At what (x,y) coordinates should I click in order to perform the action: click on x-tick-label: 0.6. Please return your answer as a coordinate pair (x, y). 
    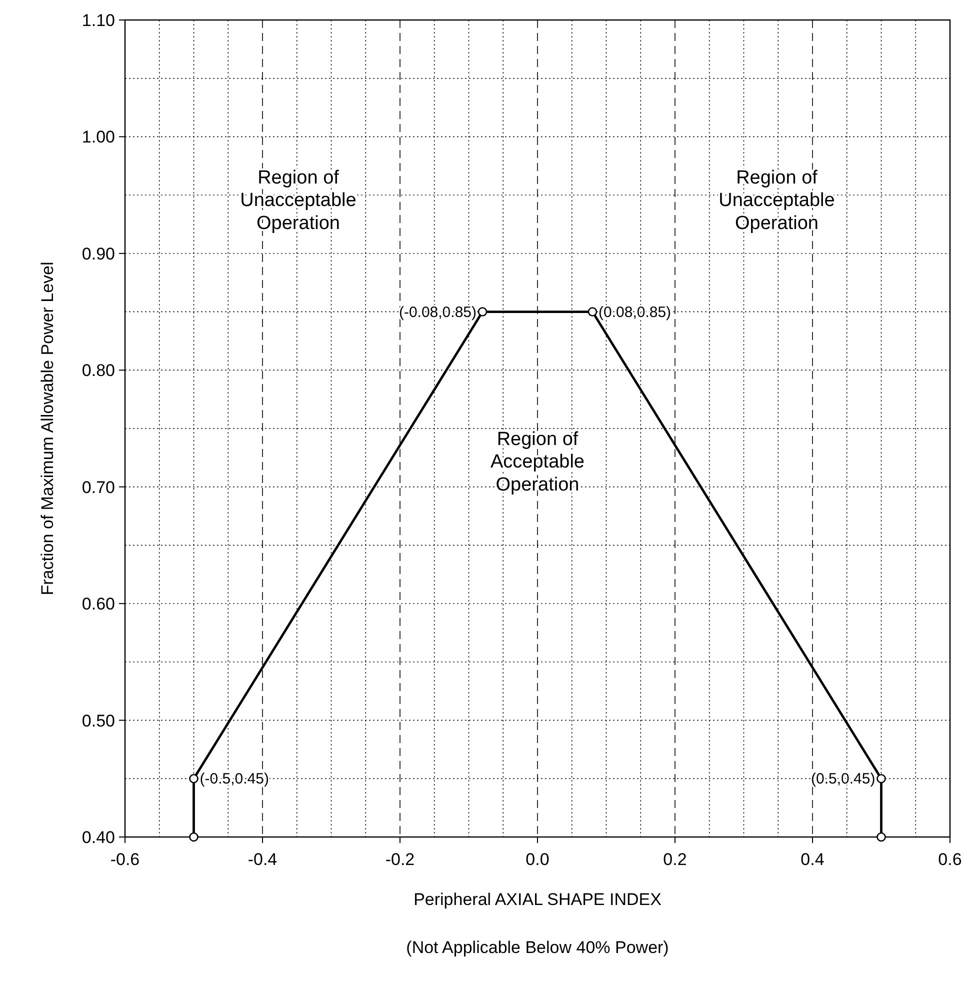
    Looking at the image, I should click on (950, 859).